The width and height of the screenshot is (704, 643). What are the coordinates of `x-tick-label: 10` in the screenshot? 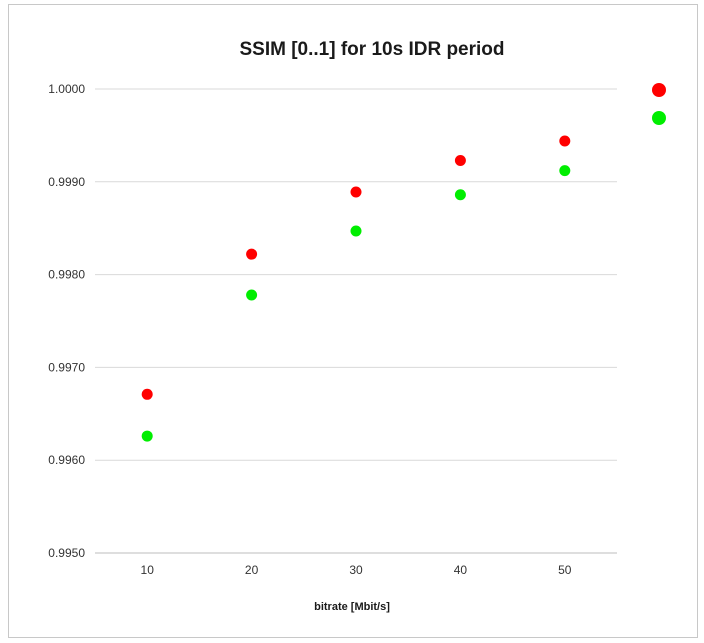 It's located at (148, 570).